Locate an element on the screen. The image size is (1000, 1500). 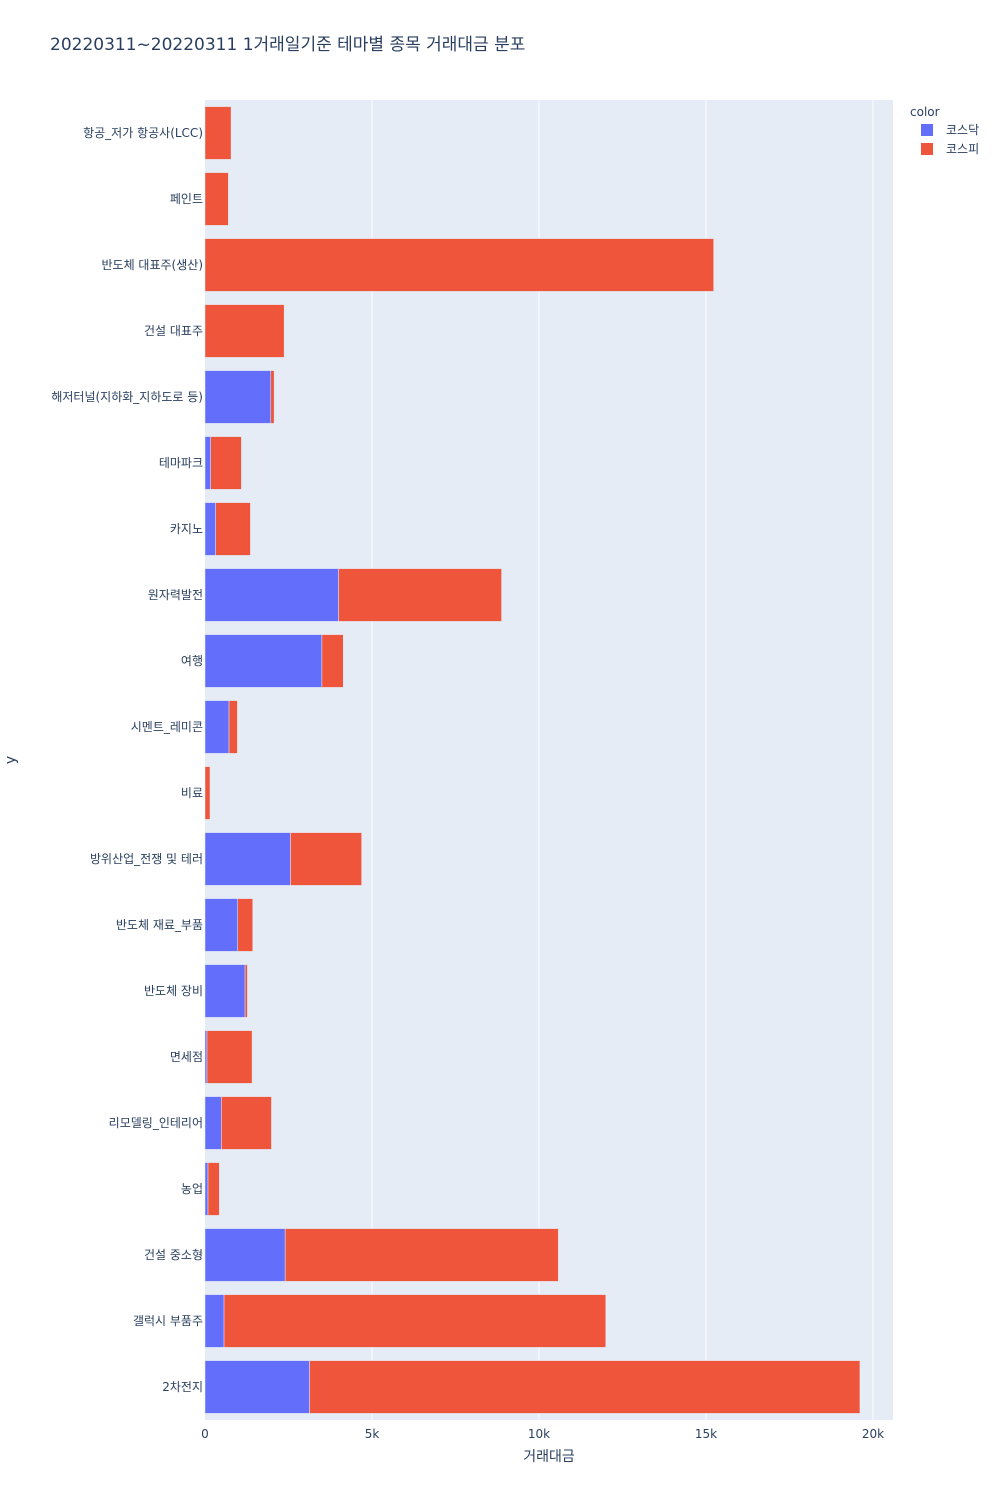
y-category-label: 건설 중소형 is located at coordinates (173, 1255).